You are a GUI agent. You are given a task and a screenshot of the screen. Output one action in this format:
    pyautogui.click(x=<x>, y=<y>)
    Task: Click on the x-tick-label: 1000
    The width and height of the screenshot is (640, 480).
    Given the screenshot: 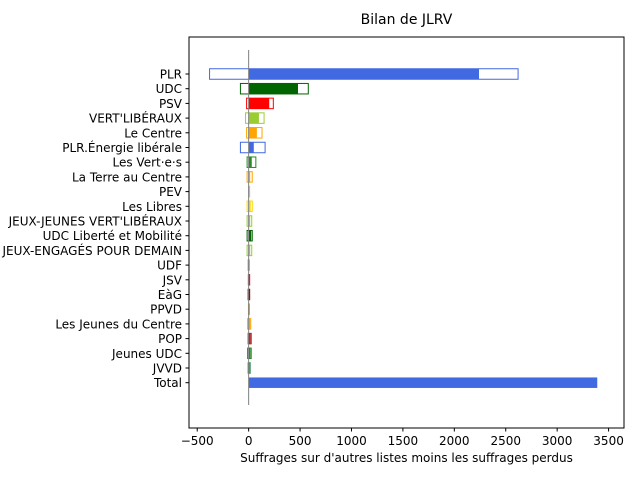 What is the action you would take?
    pyautogui.click(x=351, y=441)
    